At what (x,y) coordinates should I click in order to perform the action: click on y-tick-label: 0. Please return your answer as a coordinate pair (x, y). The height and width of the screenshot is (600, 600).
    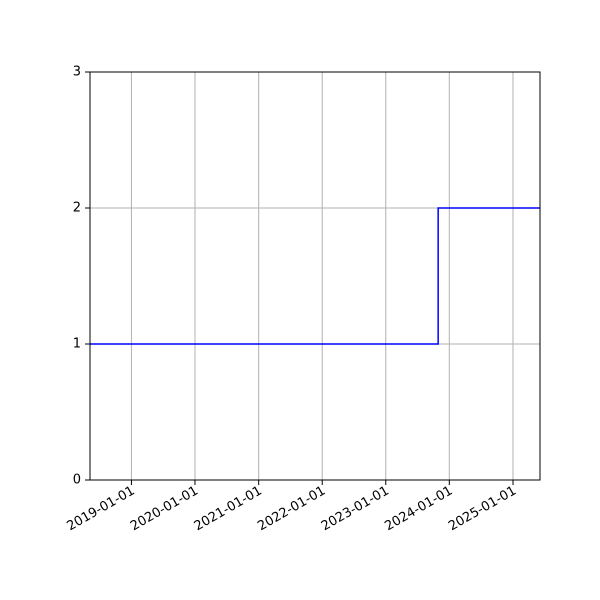
    Looking at the image, I should click on (77, 480).